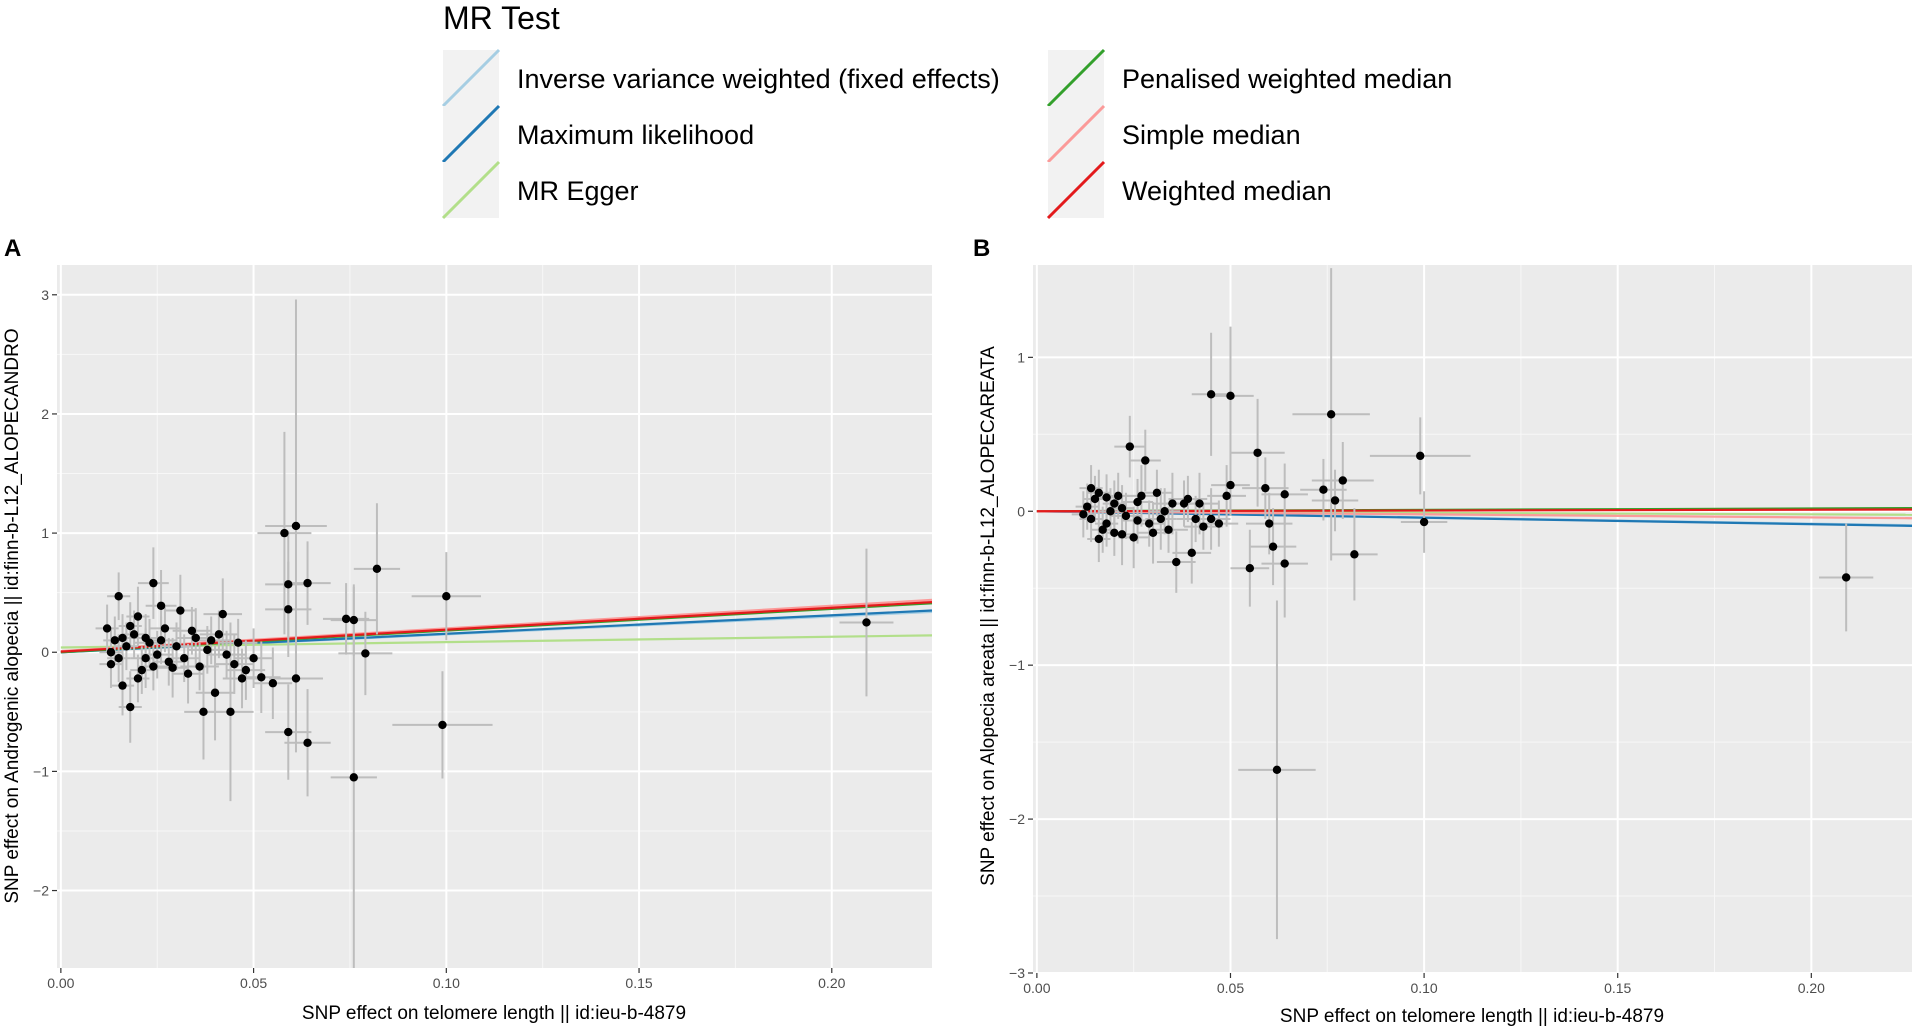 Image resolution: width=1914 pixels, height=1030 pixels. What do you see at coordinates (501, 18) in the screenshot?
I see `legend-title: MR Test` at bounding box center [501, 18].